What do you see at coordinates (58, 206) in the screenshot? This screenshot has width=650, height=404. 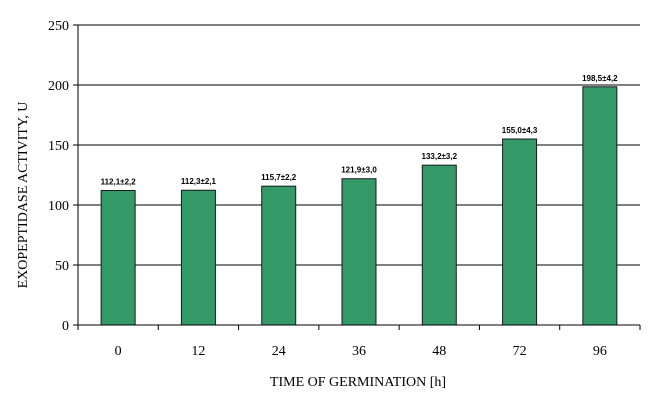 I see `y-tick-label: 100` at bounding box center [58, 206].